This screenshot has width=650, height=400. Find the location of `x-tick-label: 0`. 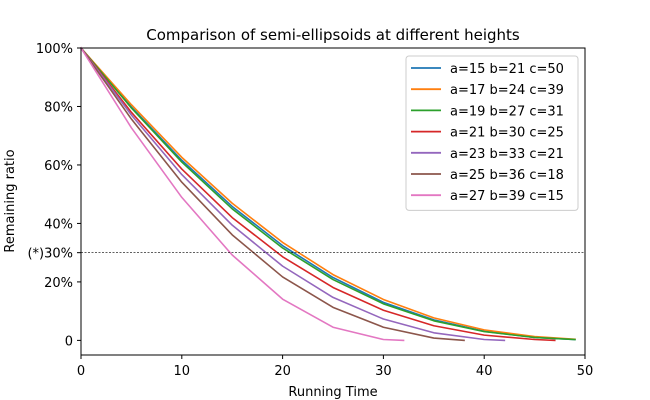

x-tick-label: 0 is located at coordinates (81, 371).